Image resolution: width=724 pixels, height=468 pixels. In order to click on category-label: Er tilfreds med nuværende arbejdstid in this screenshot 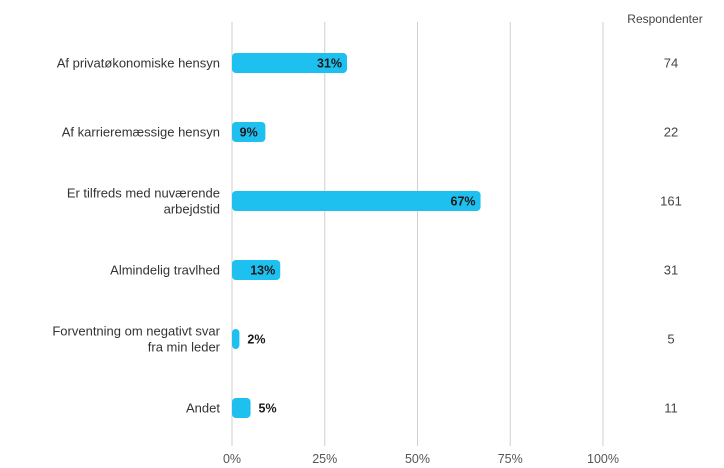, I will do `click(143, 201)`.